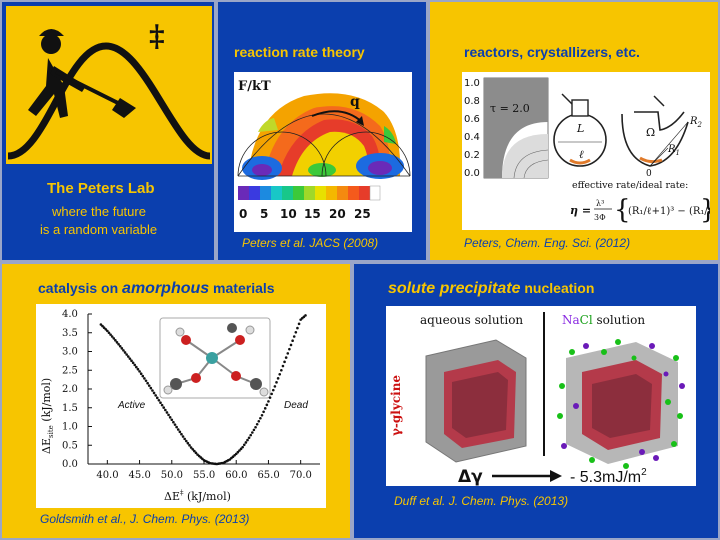  What do you see at coordinates (99, 229) in the screenshot?
I see `lab-tagline-2: is a random variable` at bounding box center [99, 229].